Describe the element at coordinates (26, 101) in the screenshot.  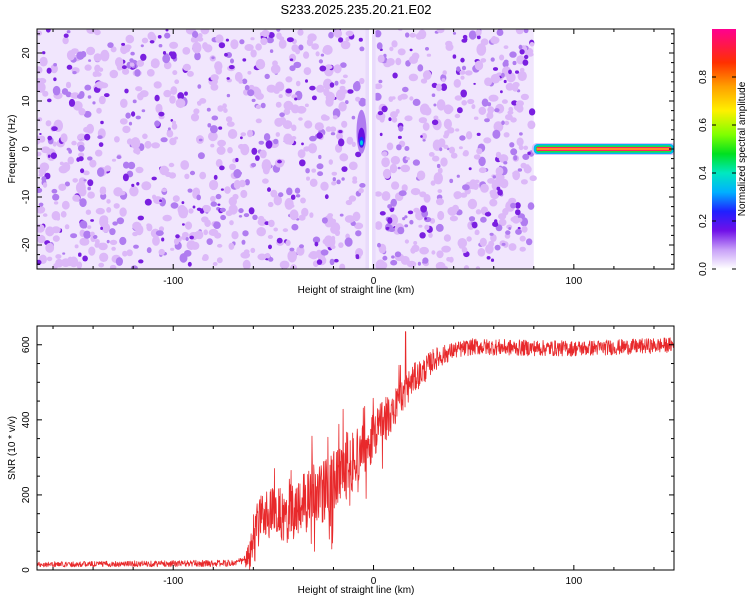
I see `spectrogram-ytick-label: 10` at that location.